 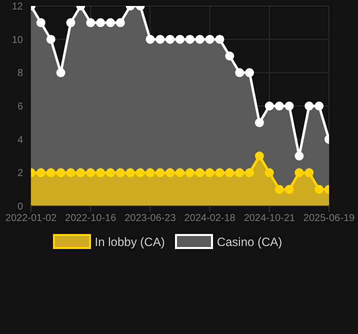 What do you see at coordinates (150, 218) in the screenshot?
I see `x-tick-label: 2023-06-23` at bounding box center [150, 218].